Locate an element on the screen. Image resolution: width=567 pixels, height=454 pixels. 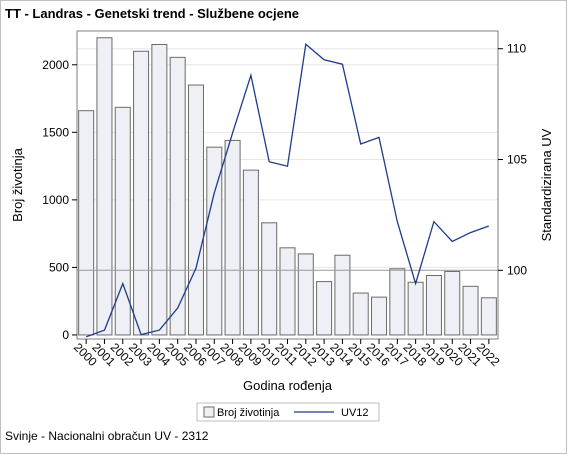
y-axis-label: Broj životinja is located at coordinates (17, 184).